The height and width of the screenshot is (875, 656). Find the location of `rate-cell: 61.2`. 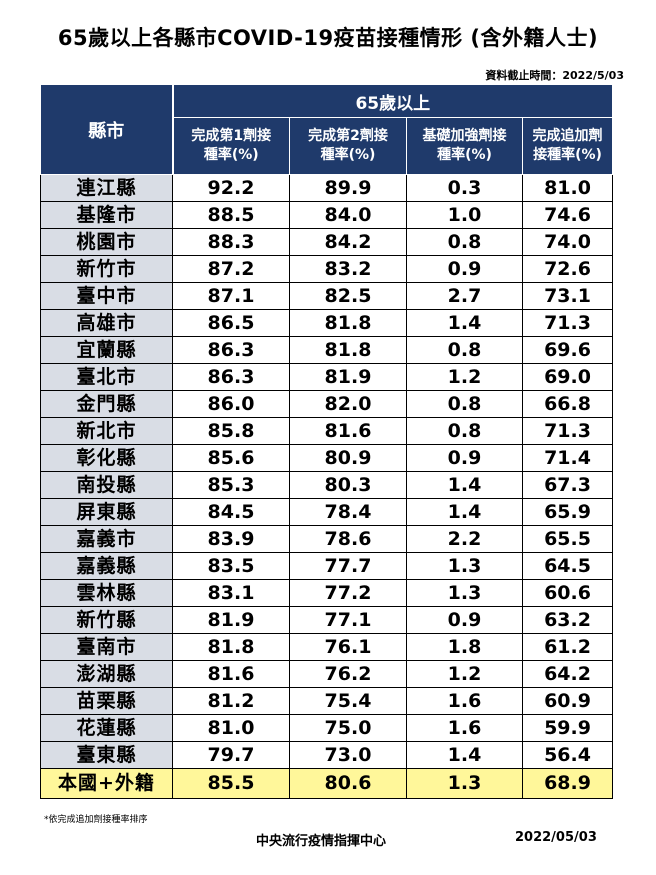

rate-cell: 61.2 is located at coordinates (567, 647).